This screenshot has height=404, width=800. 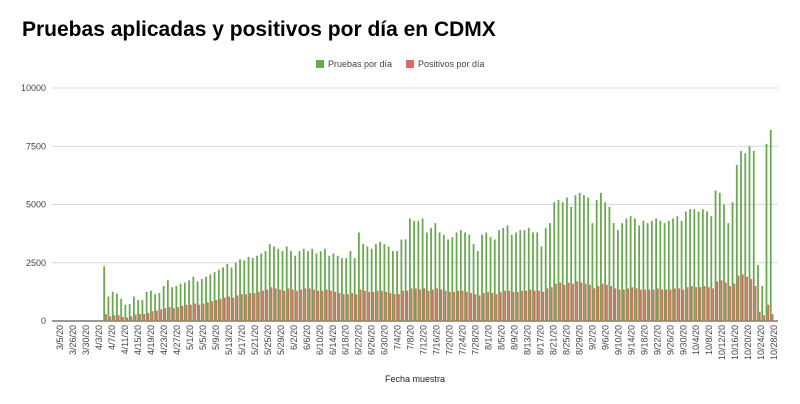 What do you see at coordinates (216, 337) in the screenshot?
I see `x-tick-label: 5/9/20` at bounding box center [216, 337].